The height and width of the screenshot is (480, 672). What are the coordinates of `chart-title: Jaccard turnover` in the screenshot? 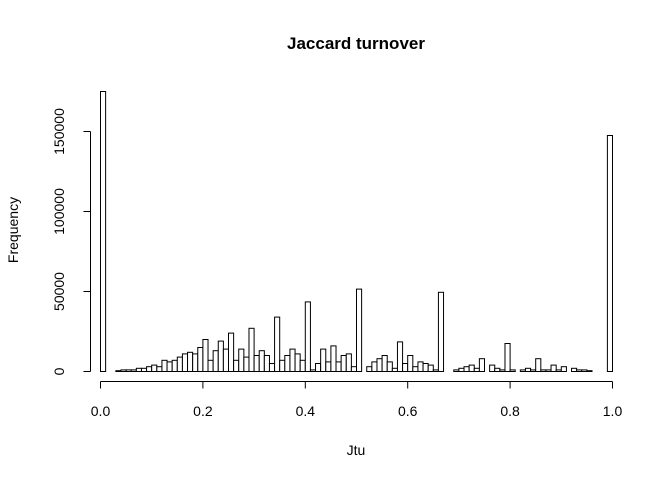 It's located at (356, 43).